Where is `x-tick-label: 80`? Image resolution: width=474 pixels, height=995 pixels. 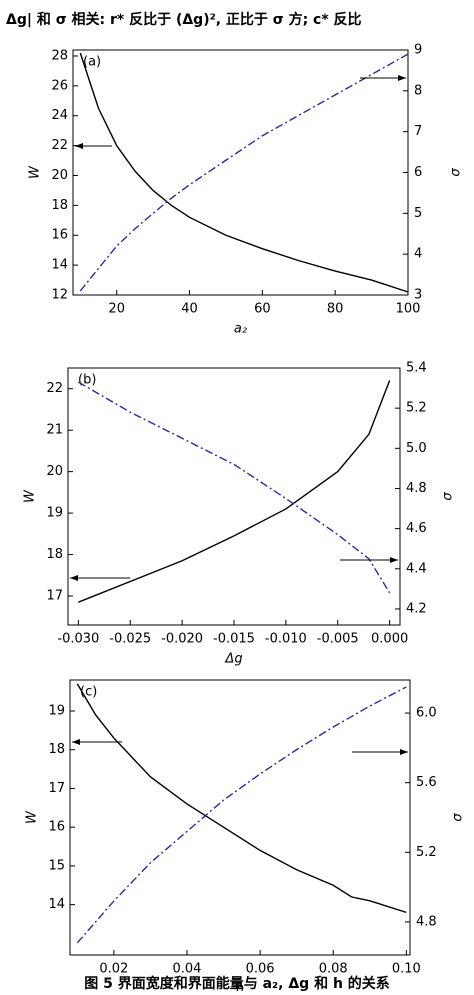
x-tick-label: 80 is located at coordinates (335, 309).